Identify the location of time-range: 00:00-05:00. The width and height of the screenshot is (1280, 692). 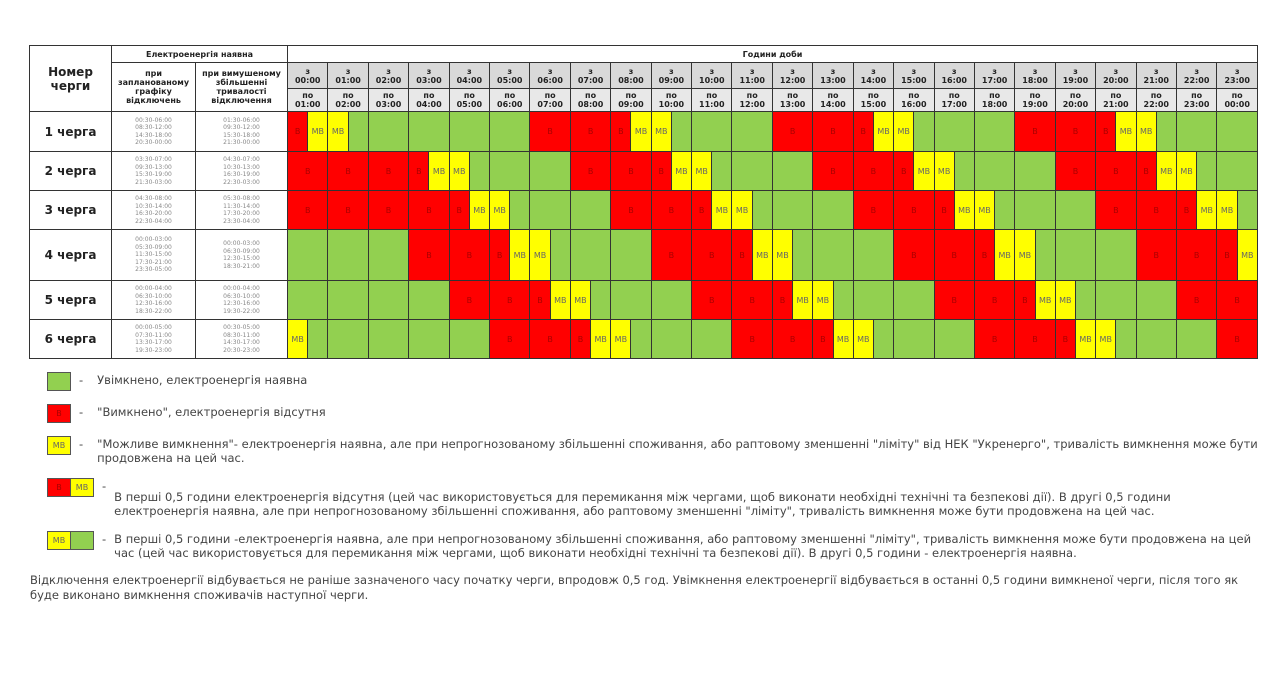
(153, 327).